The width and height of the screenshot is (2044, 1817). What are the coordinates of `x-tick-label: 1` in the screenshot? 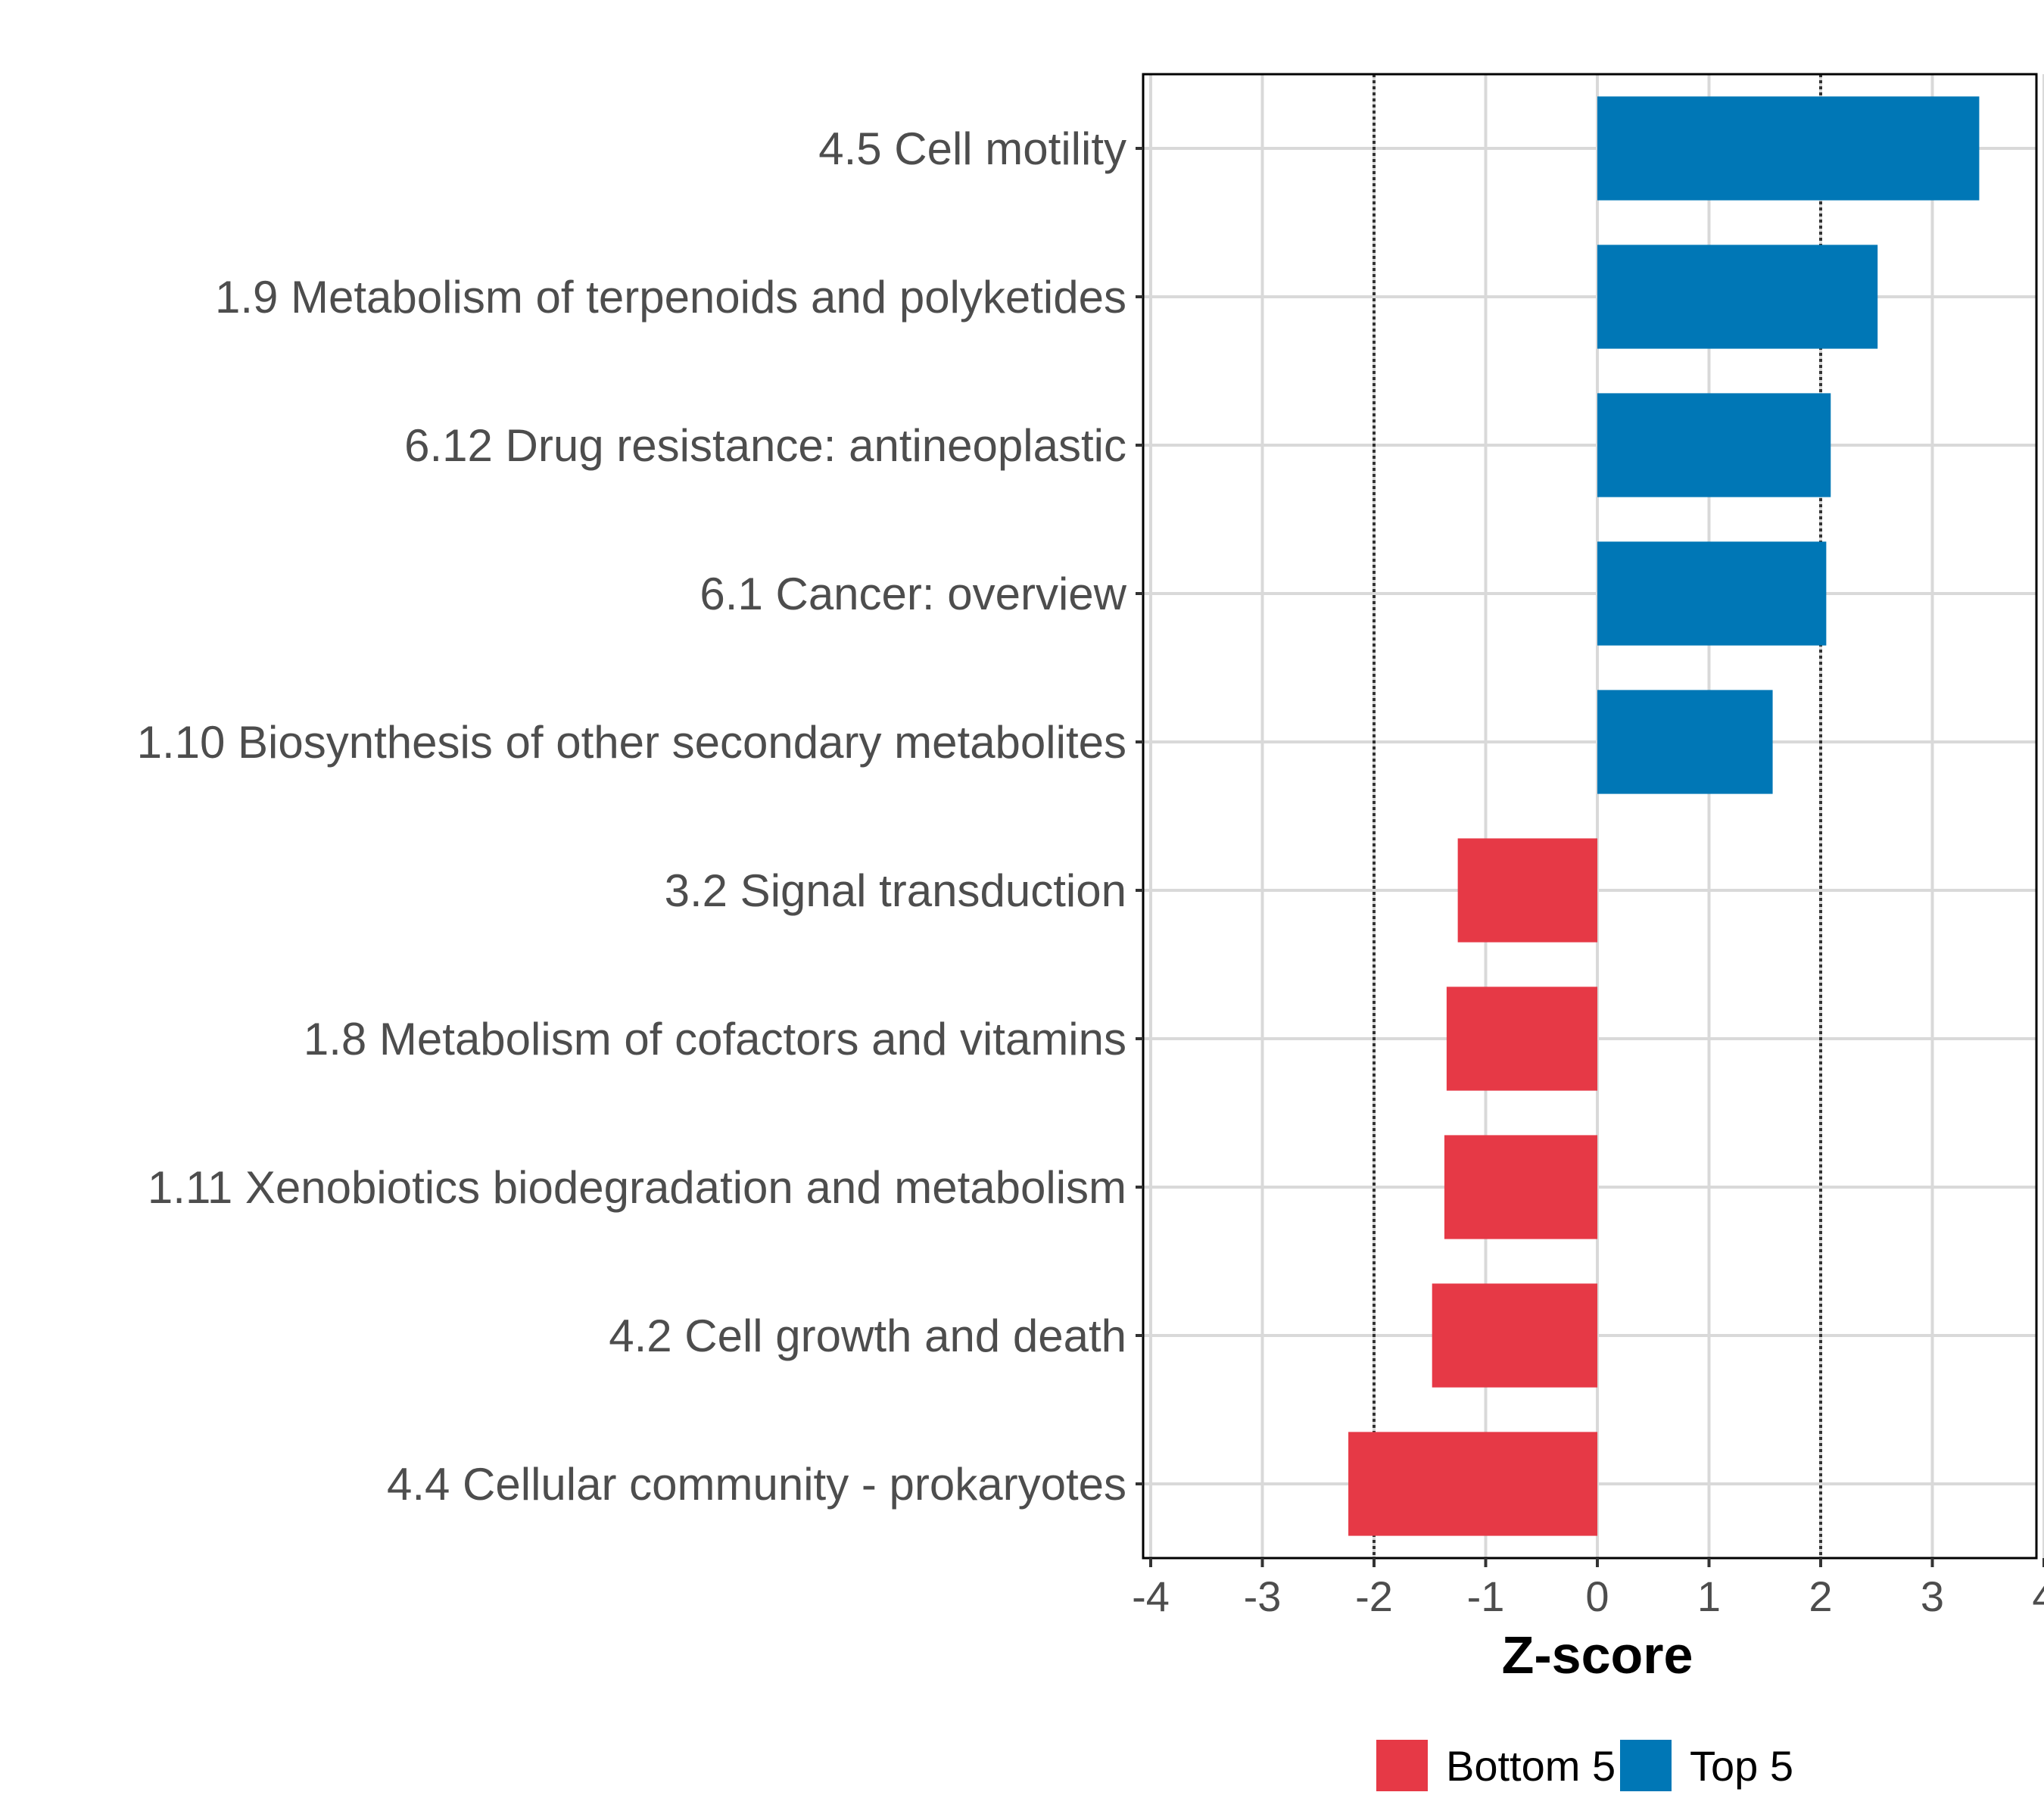 It's located at (1709, 1596).